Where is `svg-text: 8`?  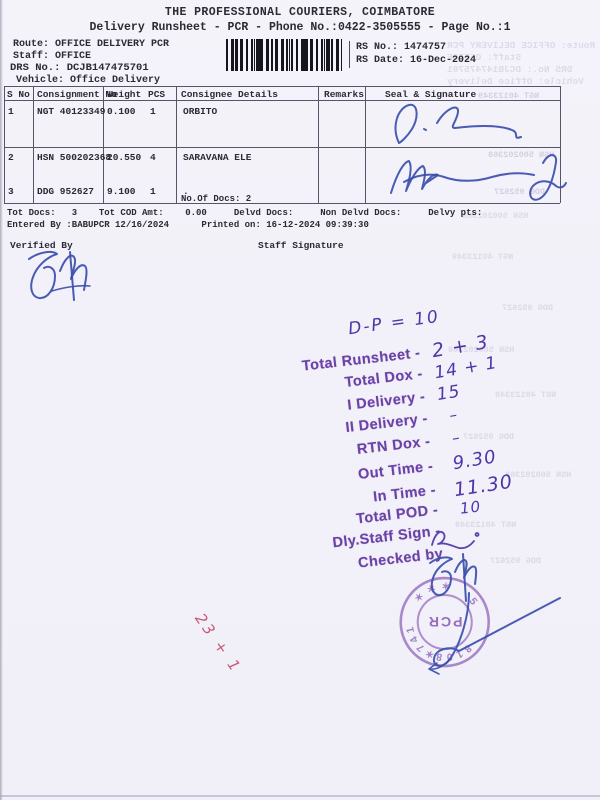 svg-text: 8 is located at coordinates (439, 656).